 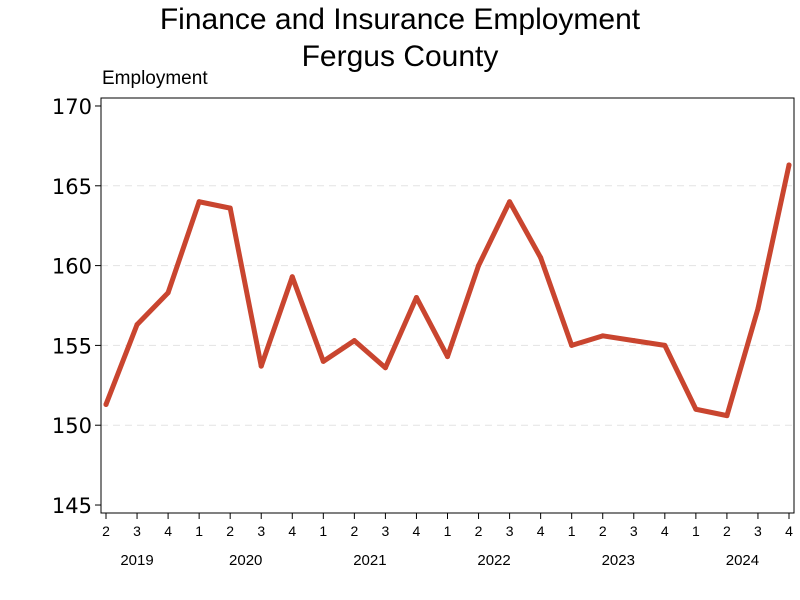 What do you see at coordinates (400, 56) in the screenshot?
I see `chart-subtitle: Fergus County` at bounding box center [400, 56].